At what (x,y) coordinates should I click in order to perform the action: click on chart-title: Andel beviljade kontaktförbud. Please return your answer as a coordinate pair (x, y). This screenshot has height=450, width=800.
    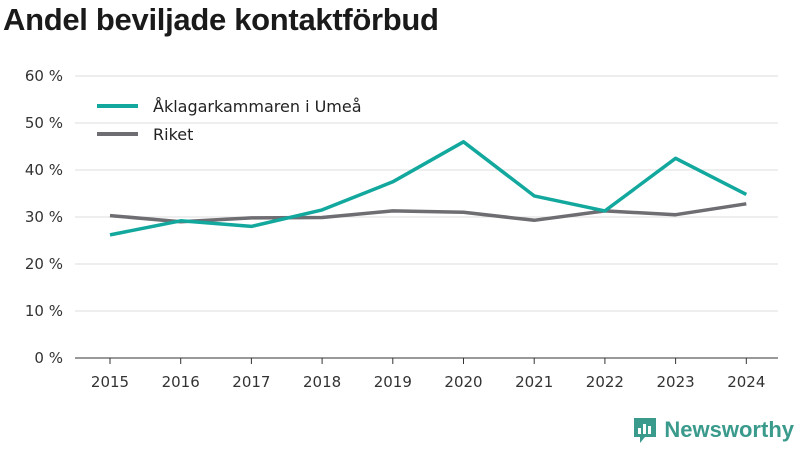
    Looking at the image, I should click on (221, 19).